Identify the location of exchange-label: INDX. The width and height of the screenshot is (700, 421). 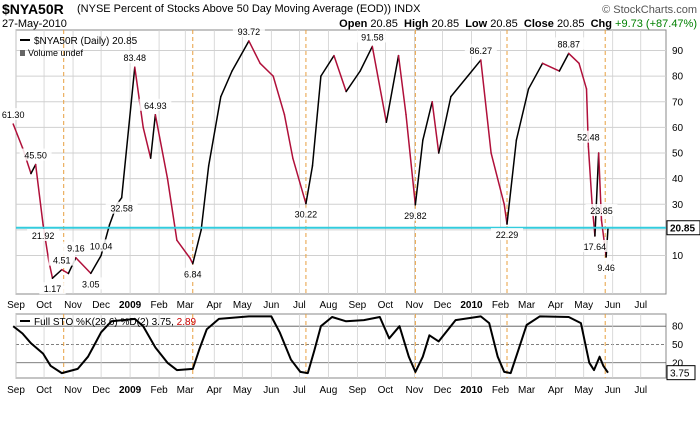
(407, 9).